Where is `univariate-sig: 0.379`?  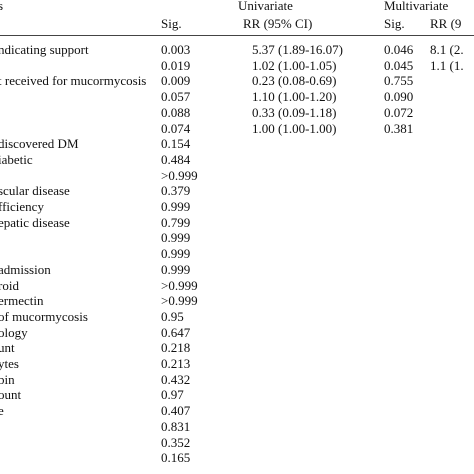
univariate-sig: 0.379 is located at coordinates (176, 191).